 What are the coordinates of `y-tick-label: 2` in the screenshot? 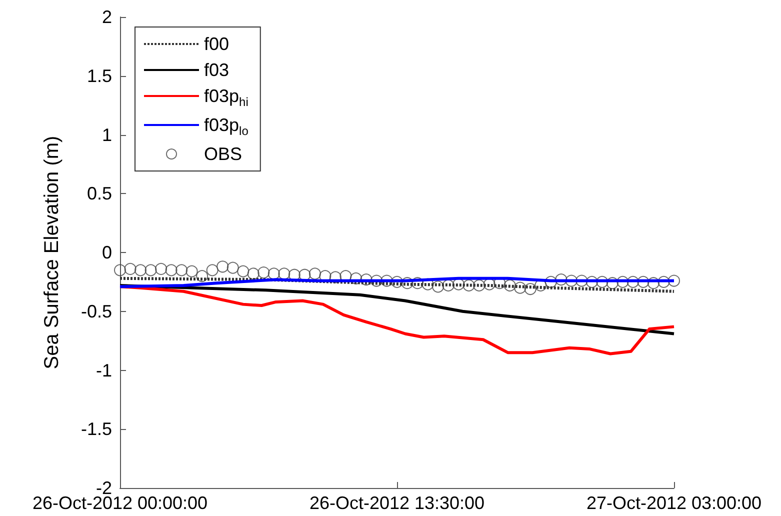 It's located at (107, 17).